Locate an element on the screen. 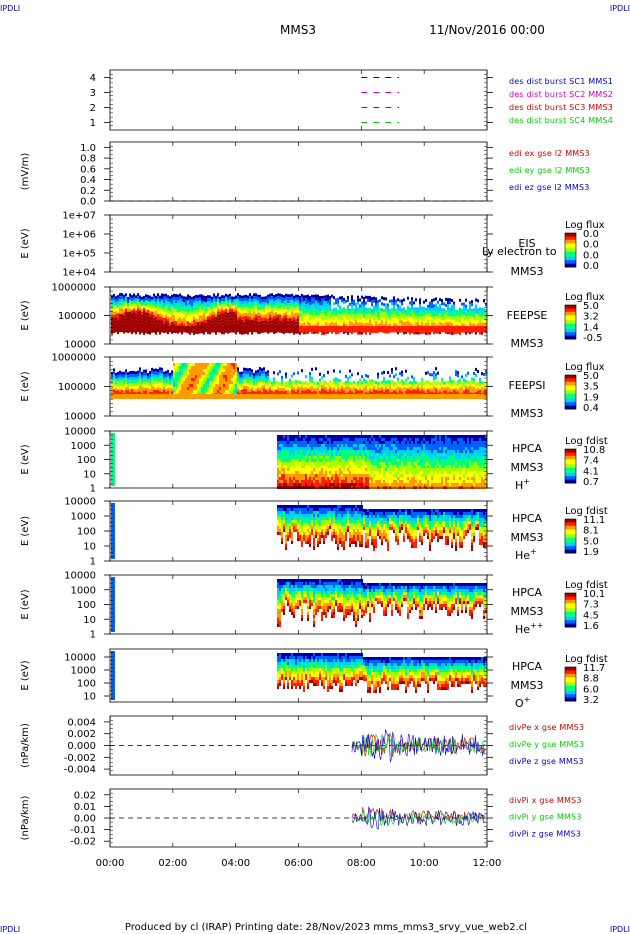 This screenshot has height=934, width=630. y-tick-label: 0.2 is located at coordinates (88, 191).